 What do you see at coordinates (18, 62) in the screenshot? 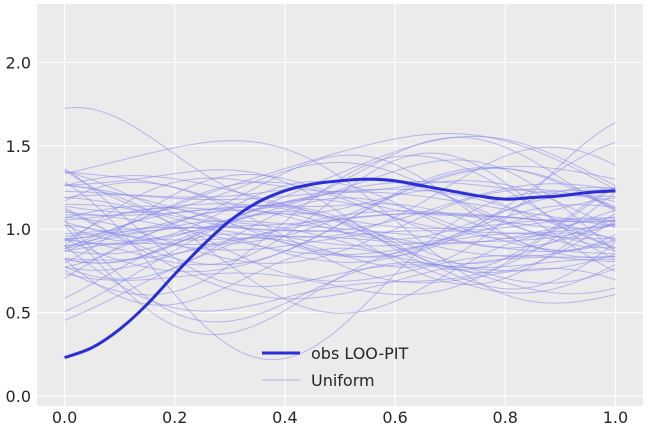
I see `y-tick-label: 2.0` at bounding box center [18, 62].